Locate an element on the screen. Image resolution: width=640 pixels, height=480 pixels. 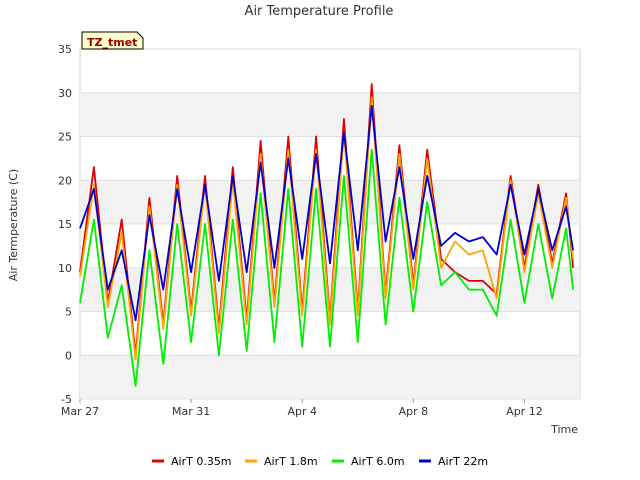
tz-badge-box is located at coordinates (112, 40).